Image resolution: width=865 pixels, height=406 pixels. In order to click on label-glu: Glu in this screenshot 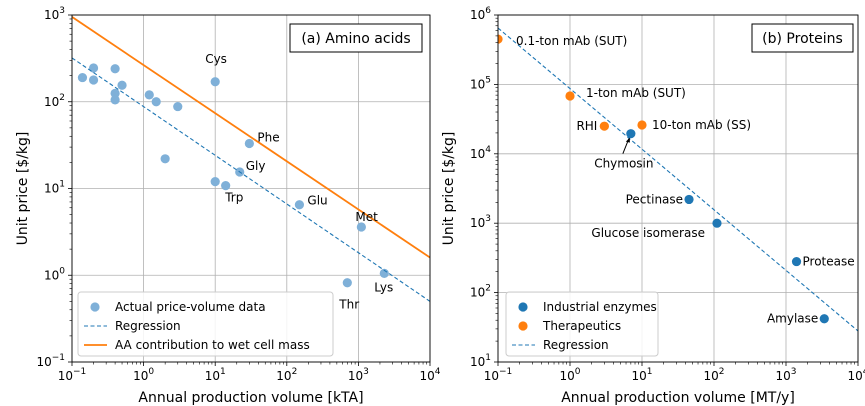, I will do `click(317, 201)`.